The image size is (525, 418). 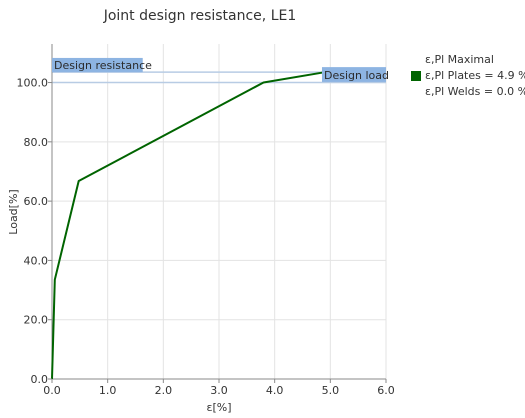 What do you see at coordinates (331, 390) in the screenshot?
I see `x-tick-label: 5.0` at bounding box center [331, 390].